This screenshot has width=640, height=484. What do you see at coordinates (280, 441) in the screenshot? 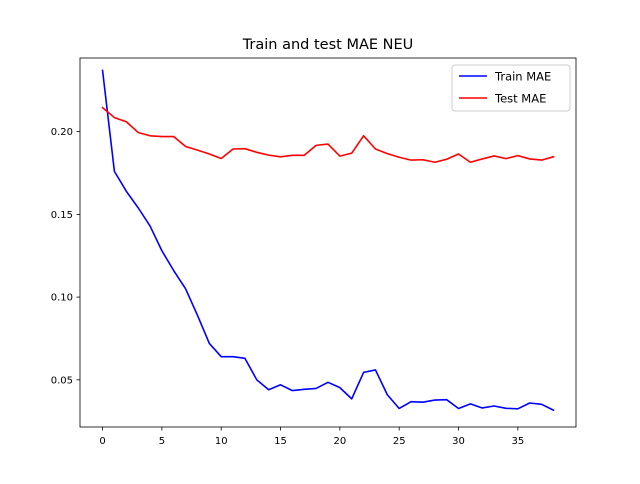
I see `x-tick-label: 15` at bounding box center [280, 441].